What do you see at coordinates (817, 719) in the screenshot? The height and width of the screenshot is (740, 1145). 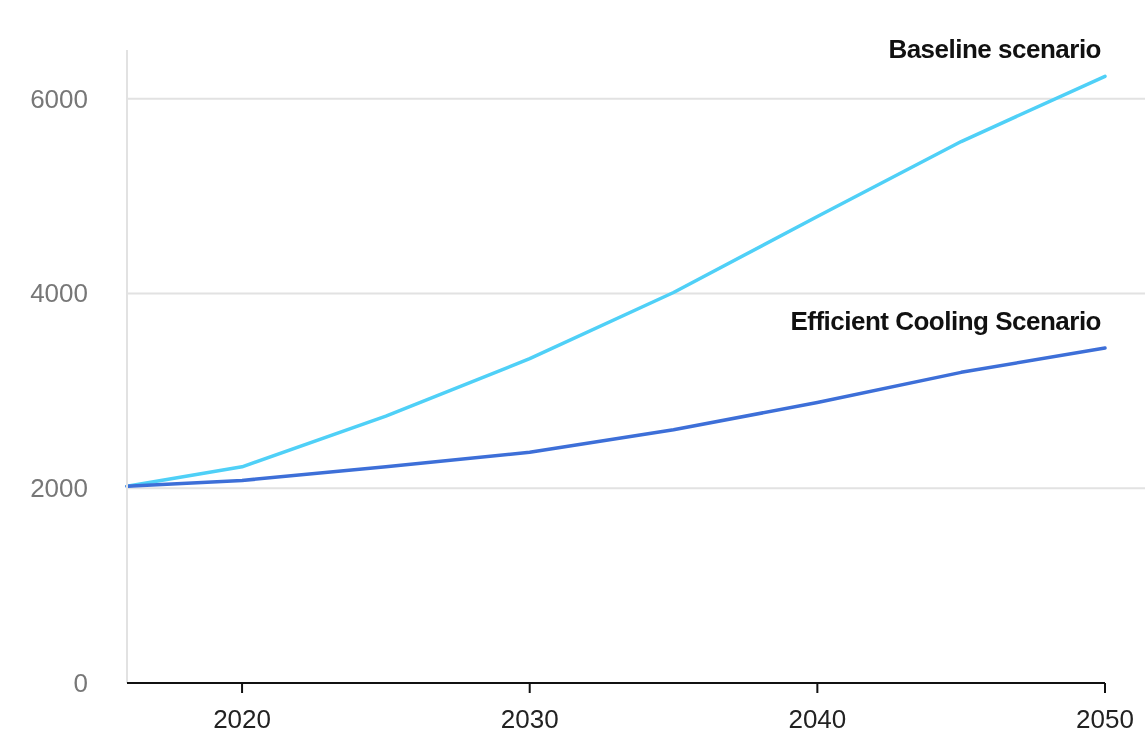 I see `x-tick-label: 2040` at bounding box center [817, 719].